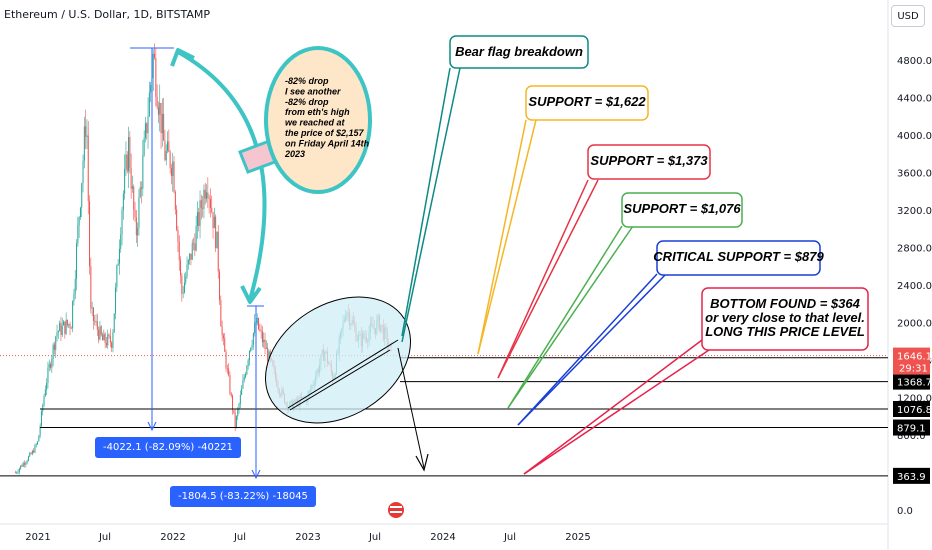 This screenshot has height=550, width=932. I want to click on bar-countdown-label: 29:31, so click(913, 369).